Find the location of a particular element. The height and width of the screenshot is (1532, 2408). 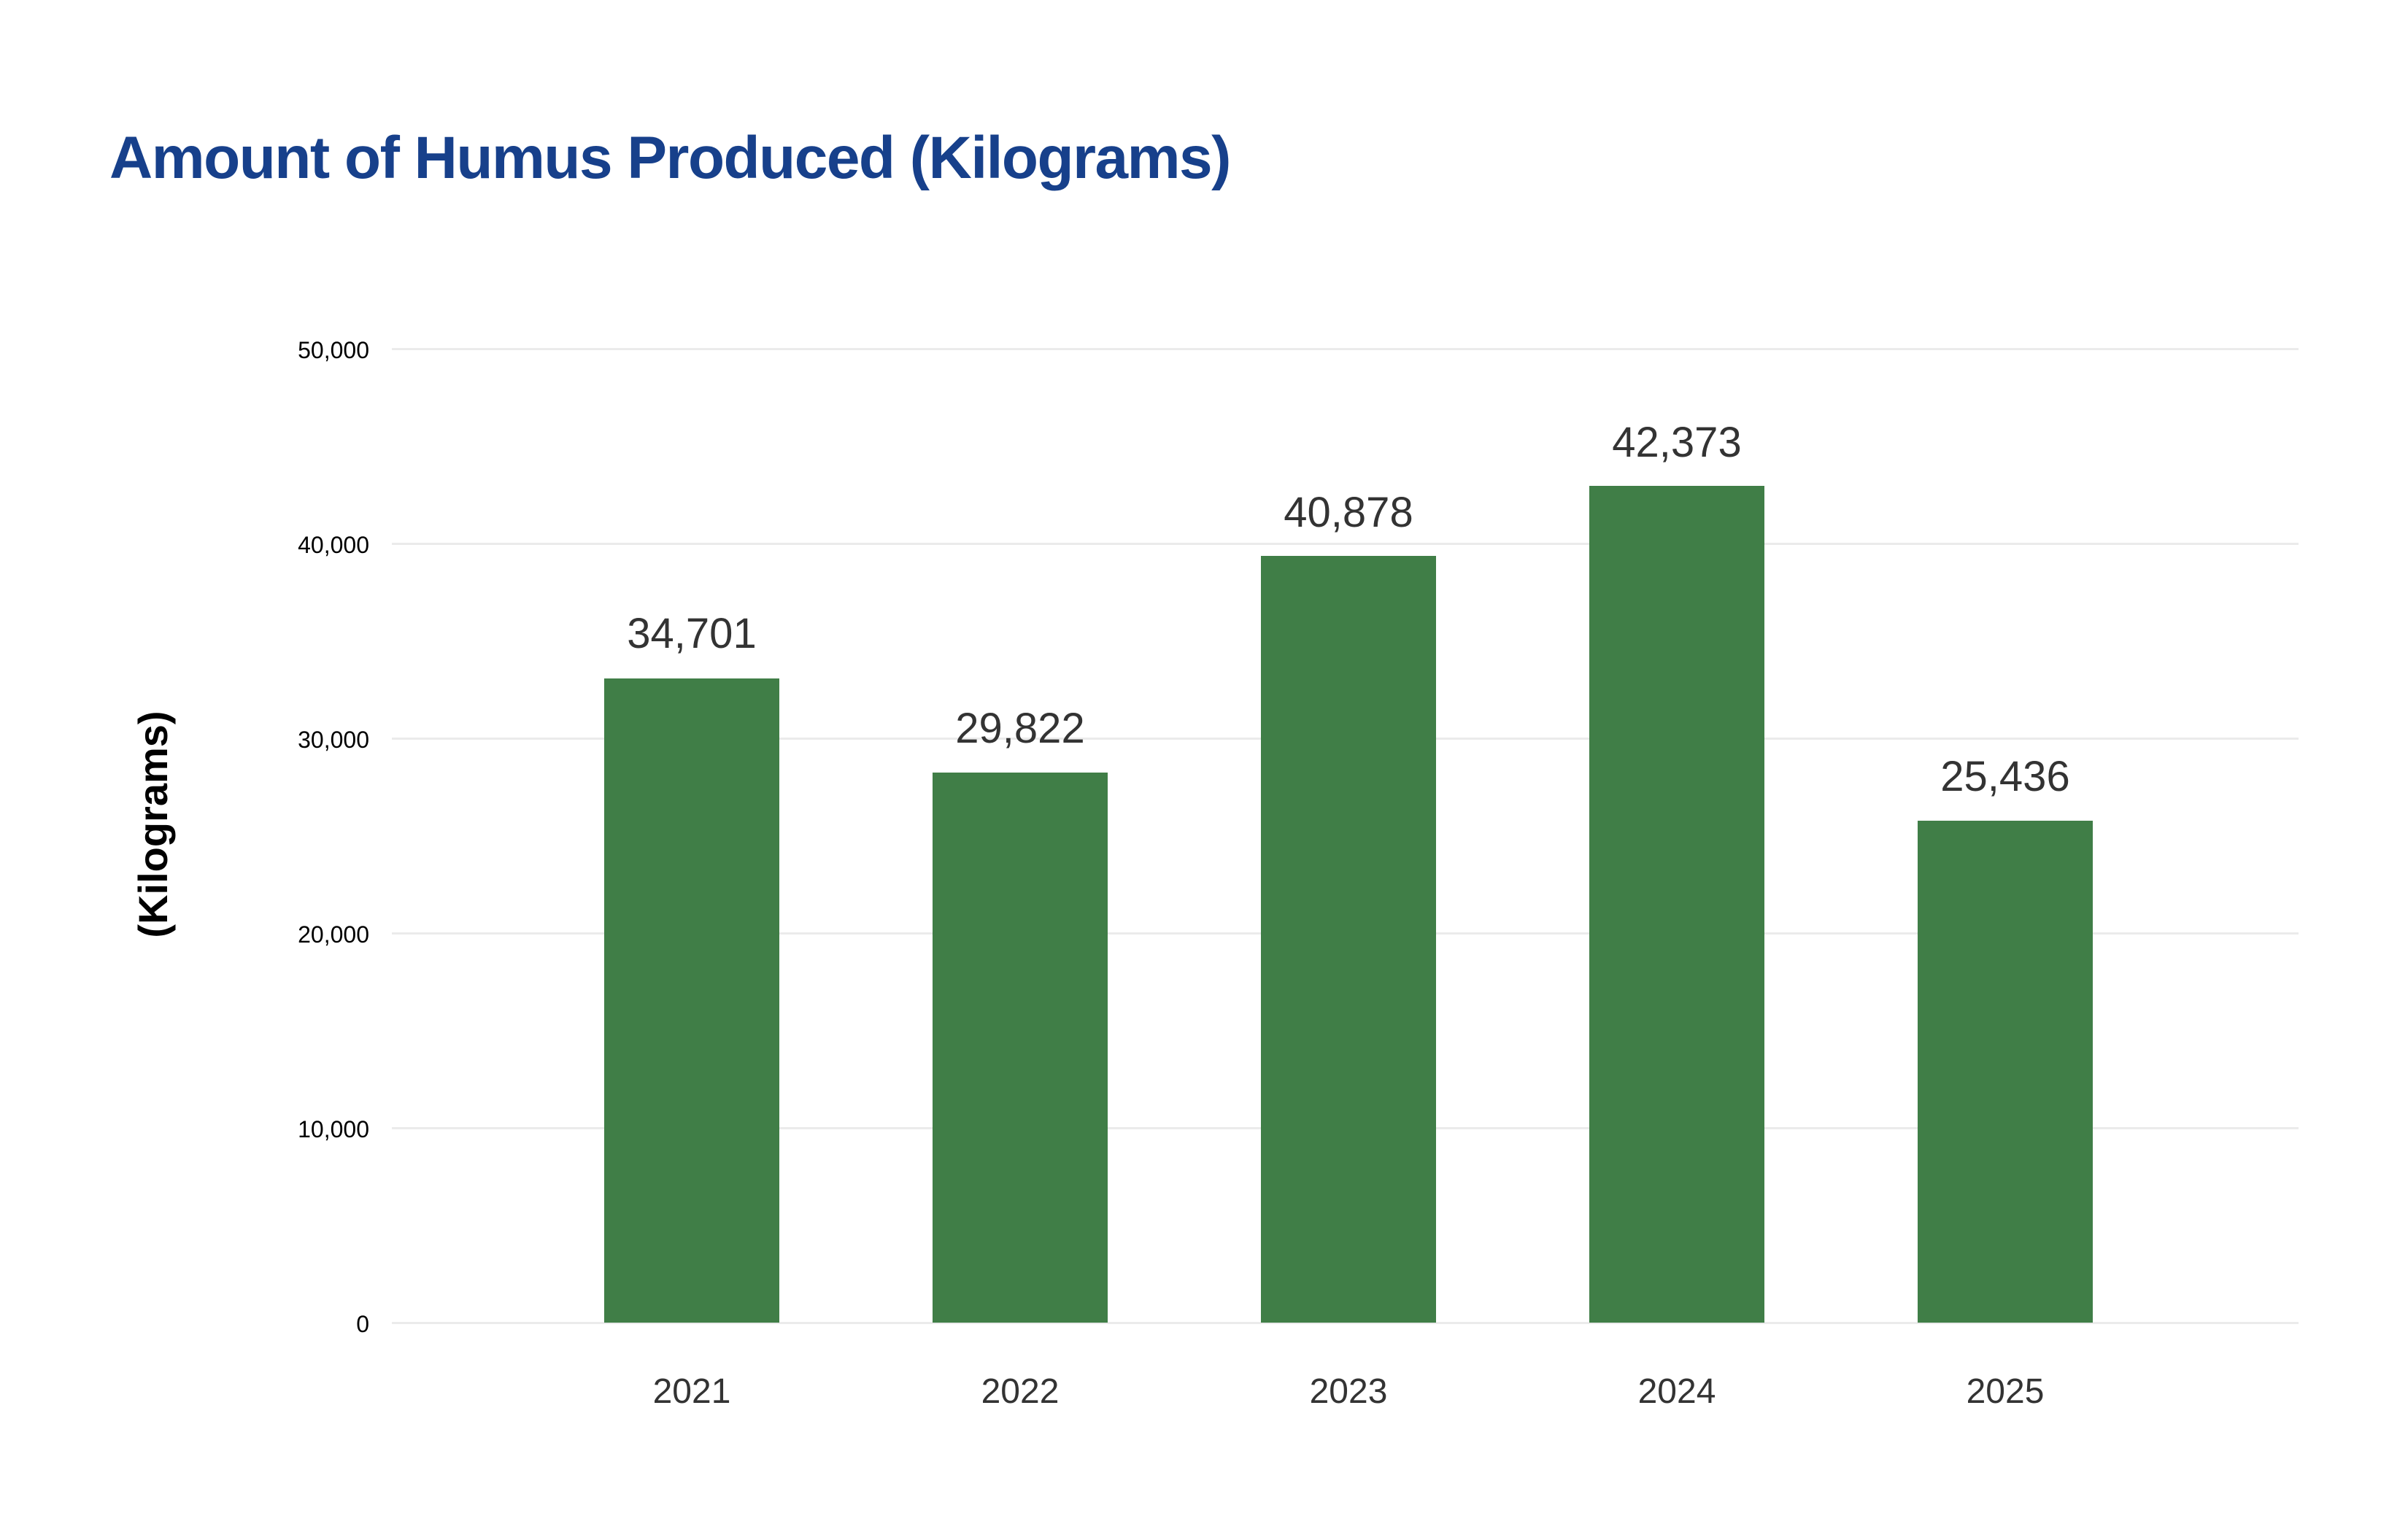

y-tick-50000: 50,000 is located at coordinates (333, 350).